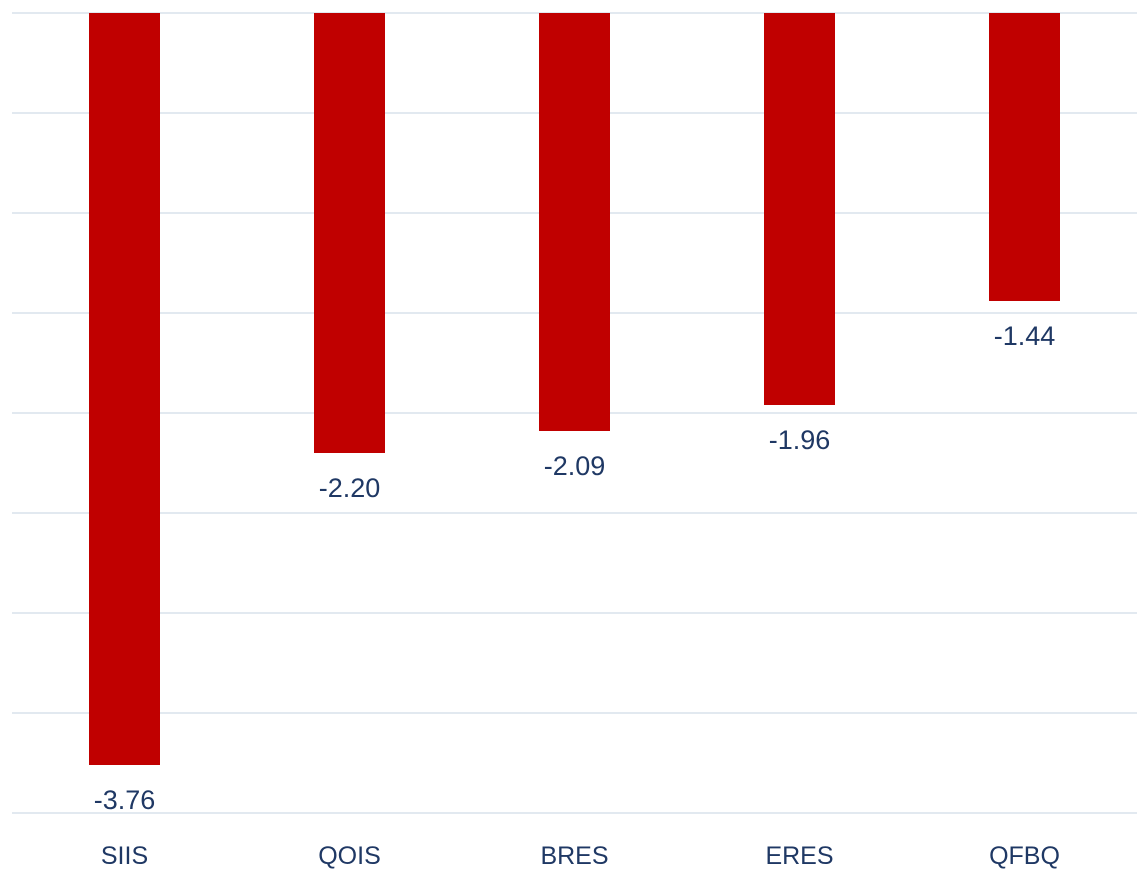 The height and width of the screenshot is (869, 1137). I want to click on tick-label-siis: SIIS, so click(124, 855).